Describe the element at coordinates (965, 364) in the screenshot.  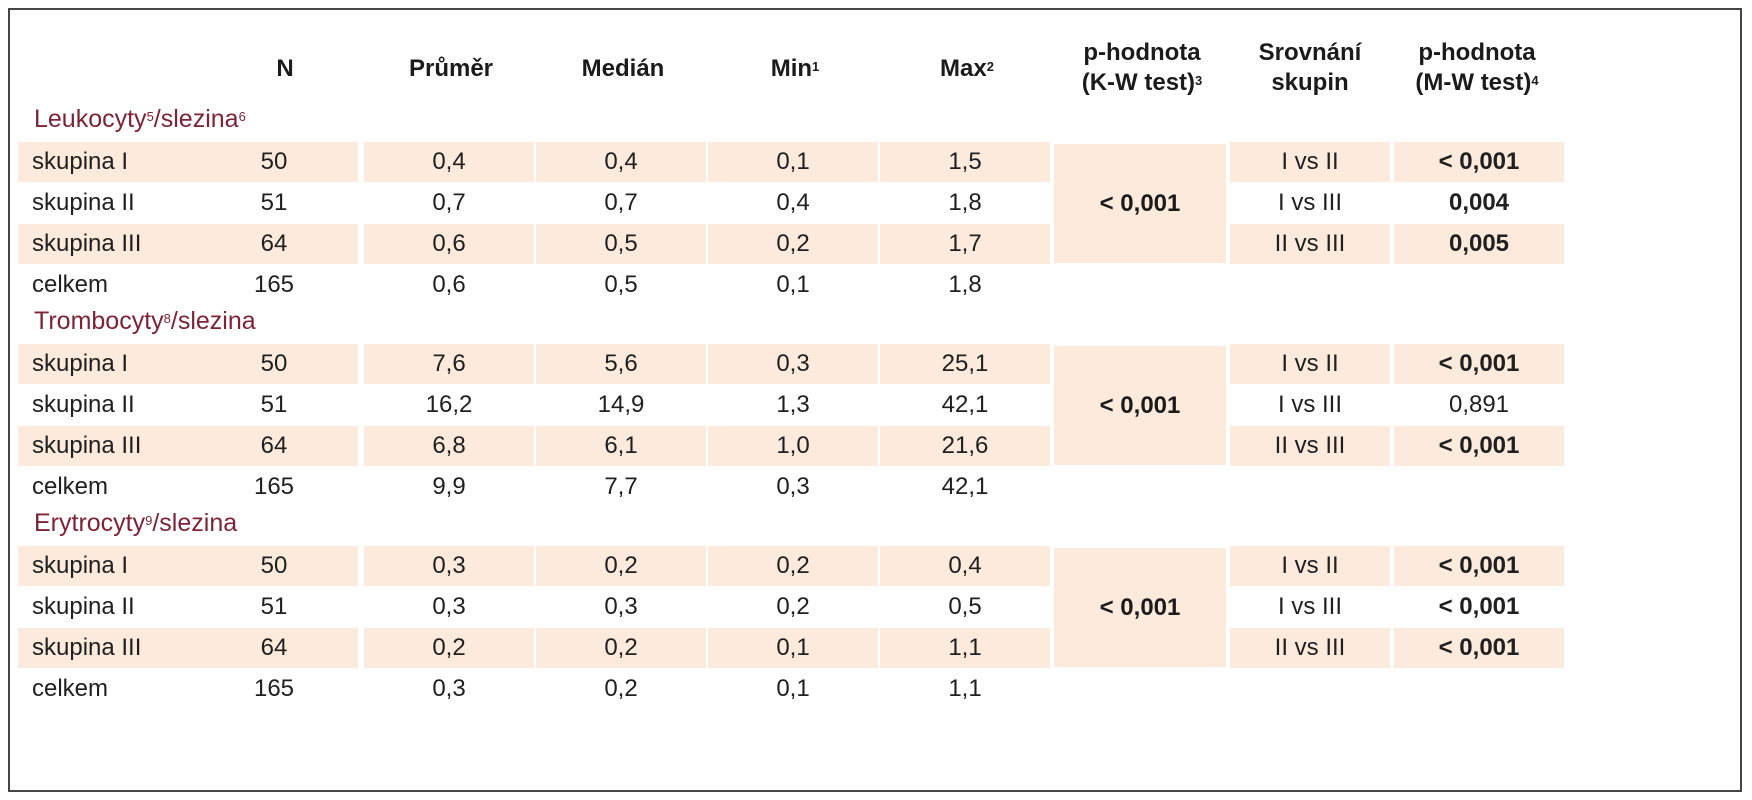
I see `cell-max: 25,1` at that location.